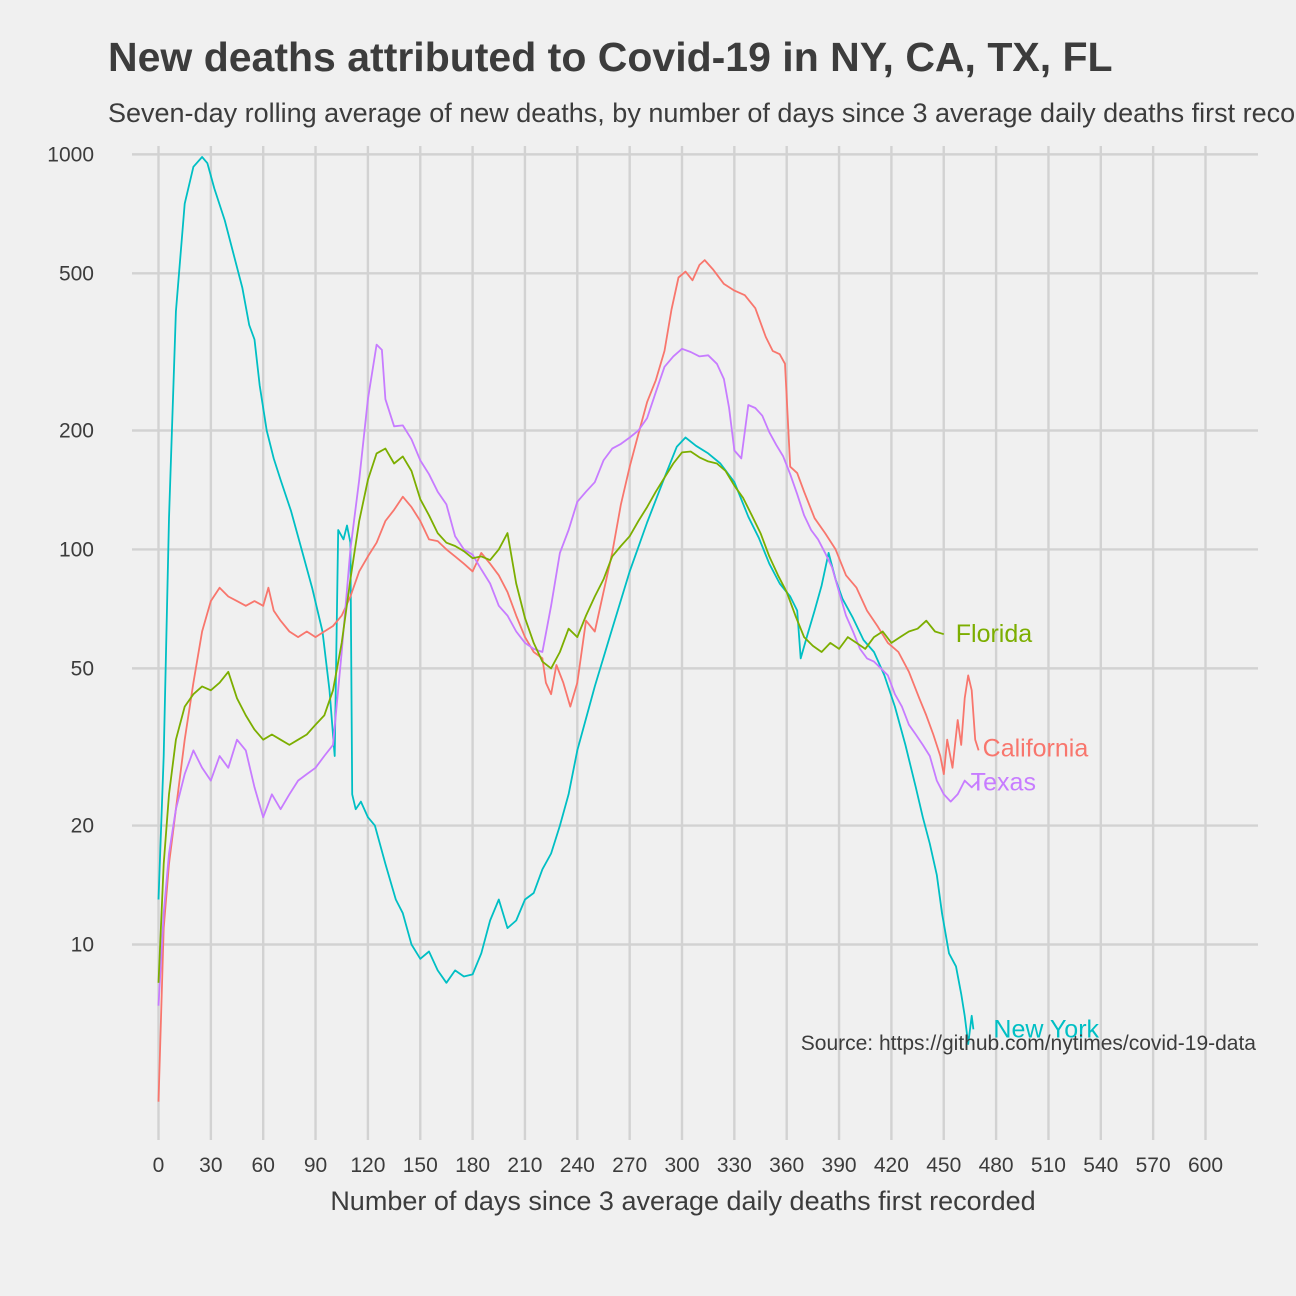 The width and height of the screenshot is (1296, 1296). What do you see at coordinates (420, 1165) in the screenshot?
I see `x-tick-label: 150` at bounding box center [420, 1165].